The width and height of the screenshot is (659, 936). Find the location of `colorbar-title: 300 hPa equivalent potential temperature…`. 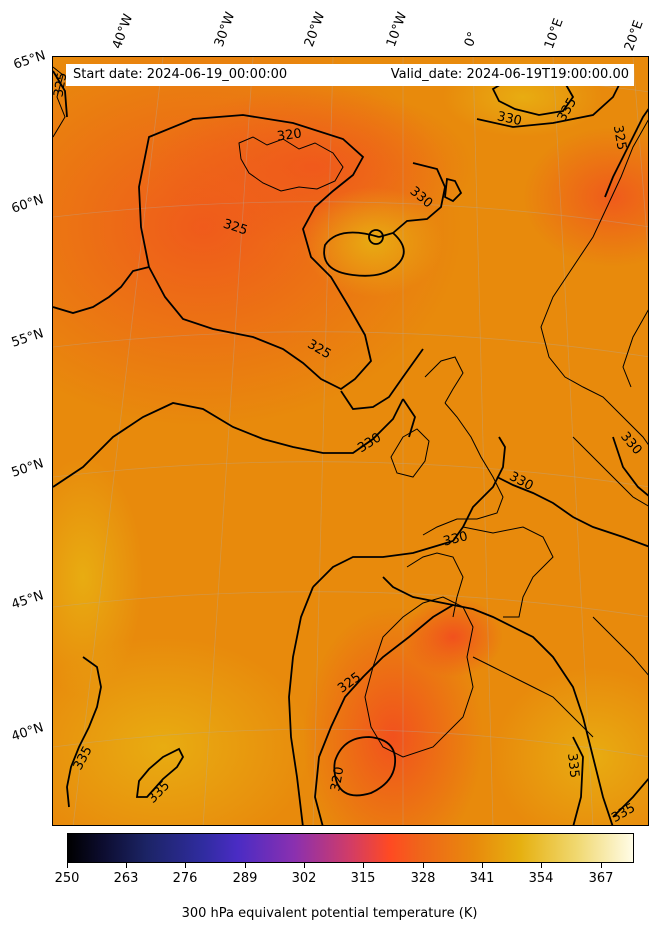

colorbar-title: 300 hPa equivalent potential temperature… is located at coordinates (329, 913).